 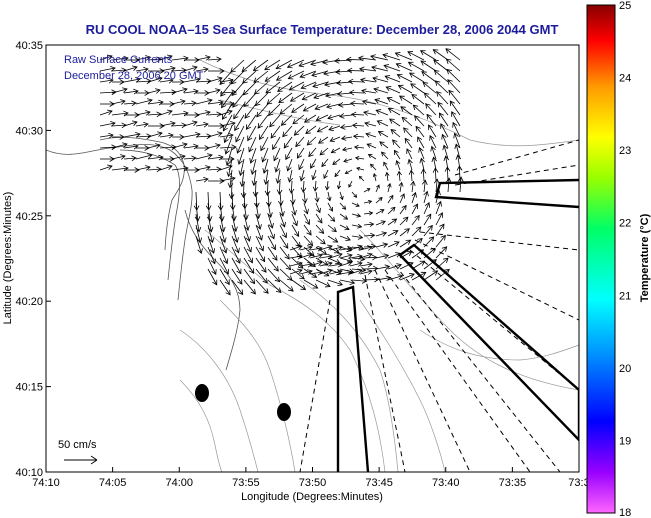 What do you see at coordinates (46, 483) in the screenshot?
I see `x-tick-label: 74:10` at bounding box center [46, 483].